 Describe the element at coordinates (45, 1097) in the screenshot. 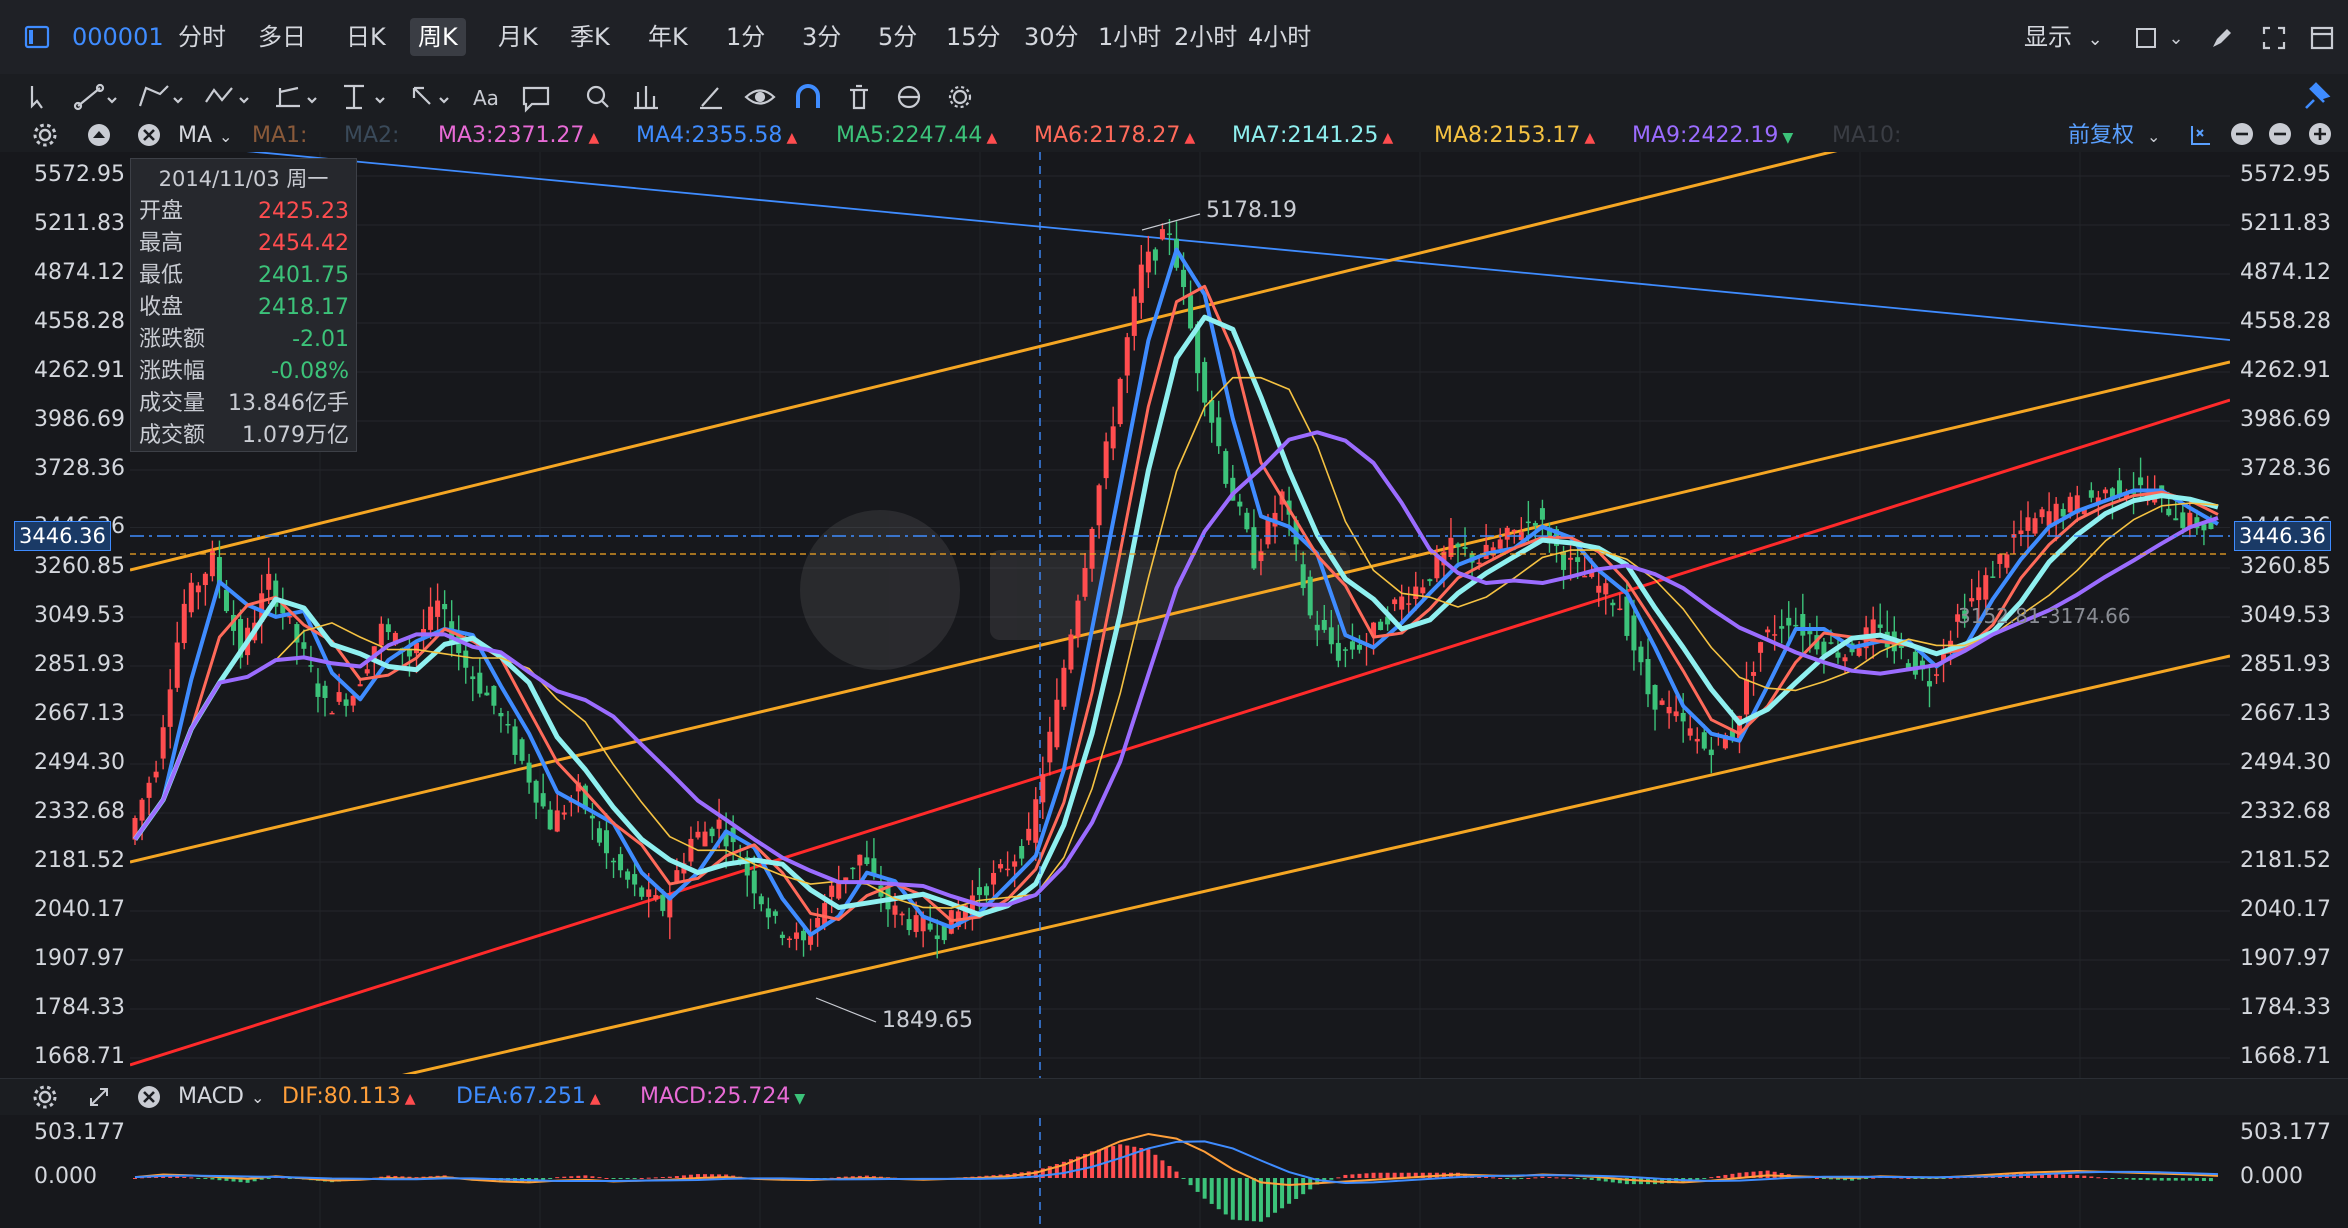

I see `macd-settings-gear-icon` at that location.